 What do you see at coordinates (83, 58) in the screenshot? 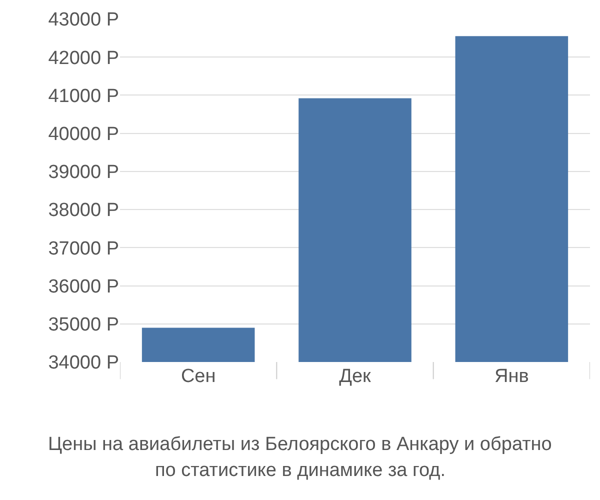
I see `y-tick-label: 42000 Р` at bounding box center [83, 58].